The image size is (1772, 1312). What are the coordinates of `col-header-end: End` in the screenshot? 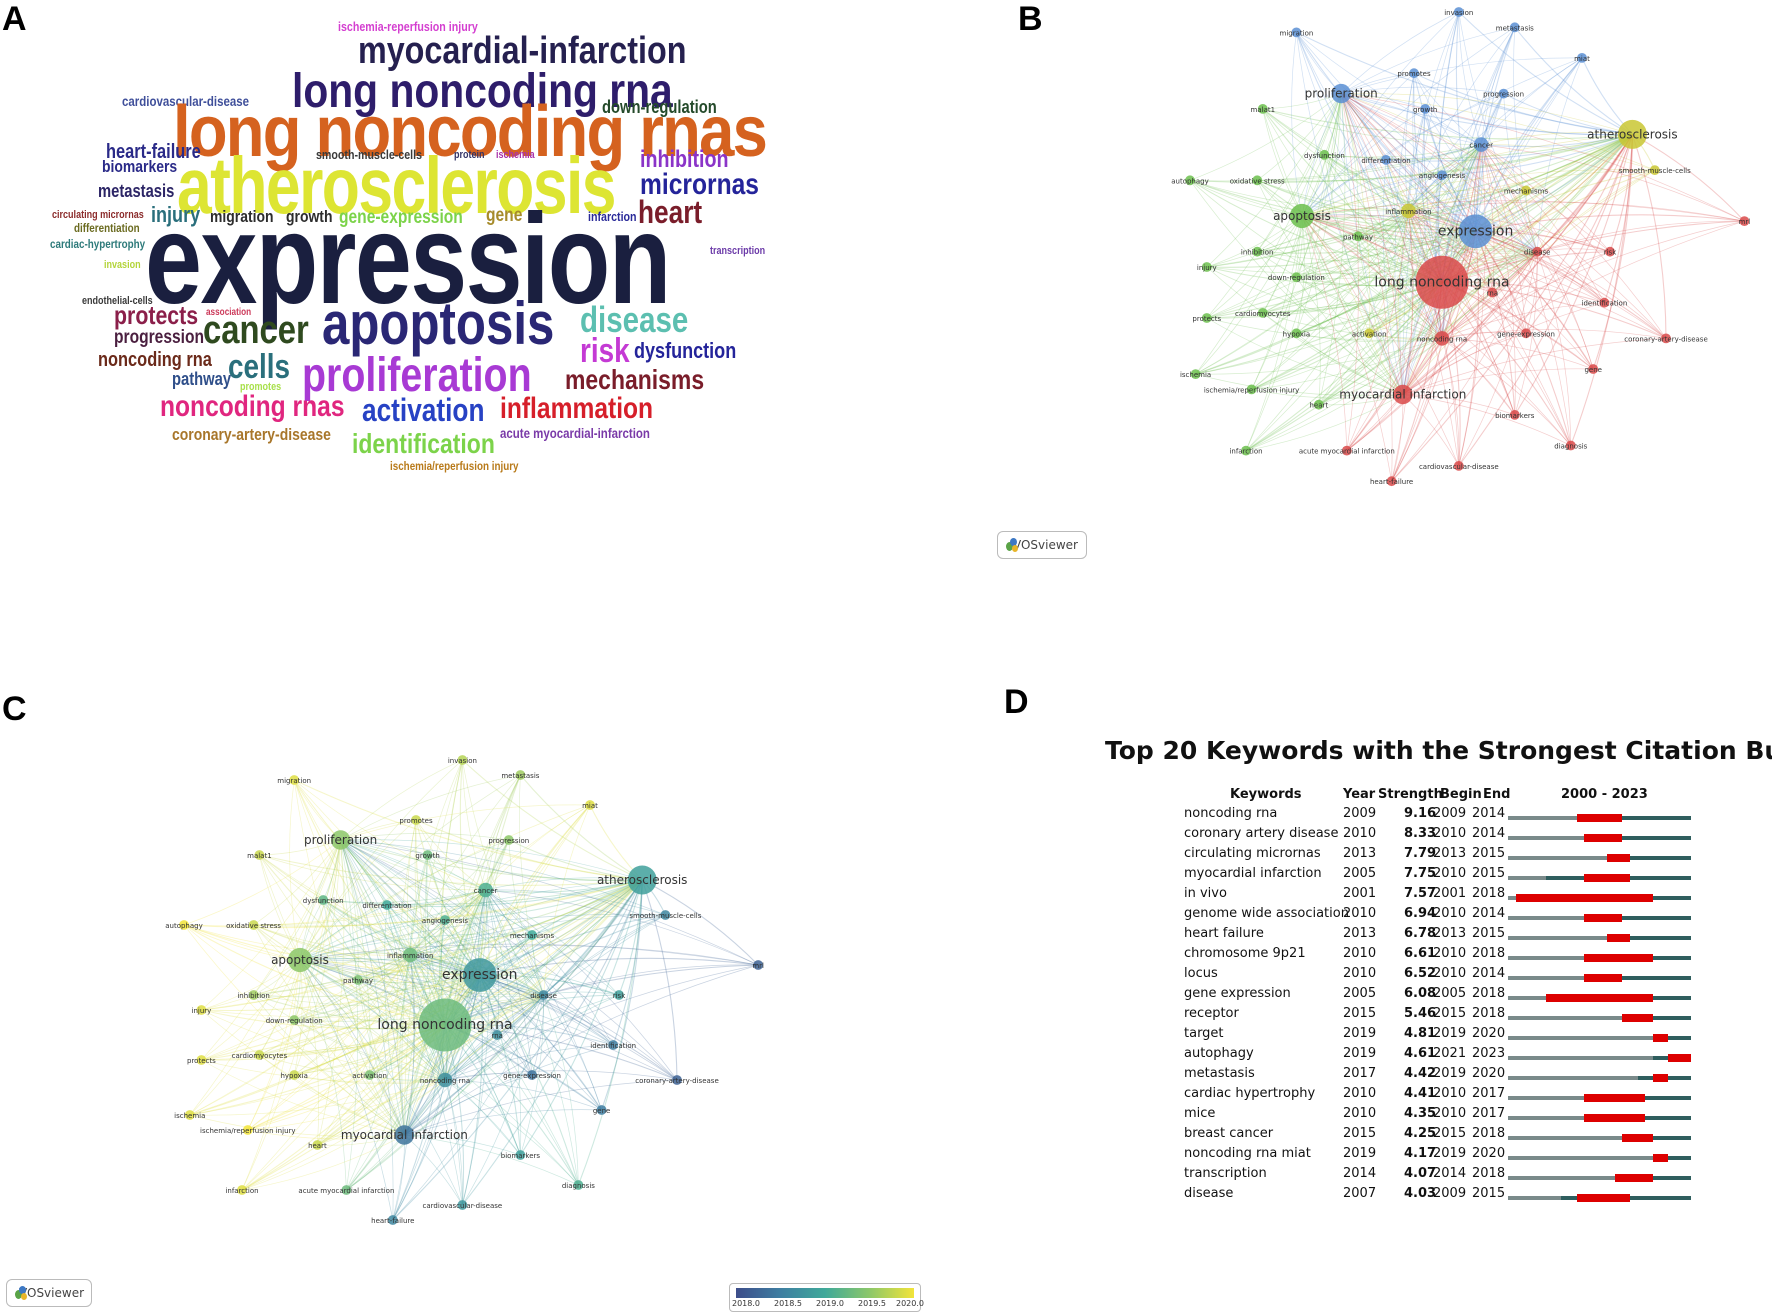 It's located at (1497, 794).